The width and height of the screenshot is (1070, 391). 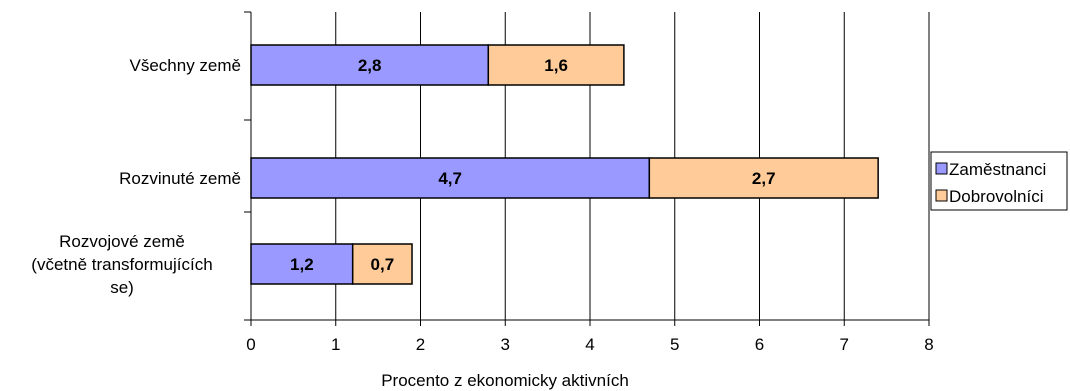 I want to click on data-label: 1,2, so click(x=302, y=264).